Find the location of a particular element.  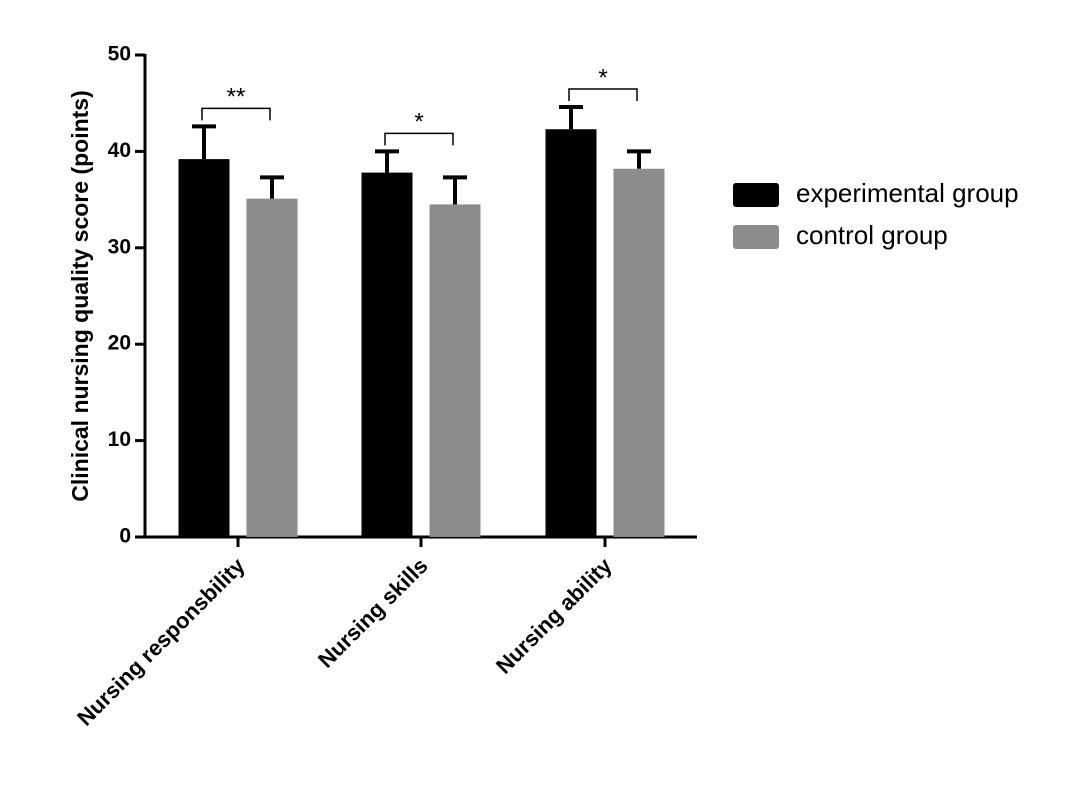

y-tick-label: 20 is located at coordinates (119, 343).